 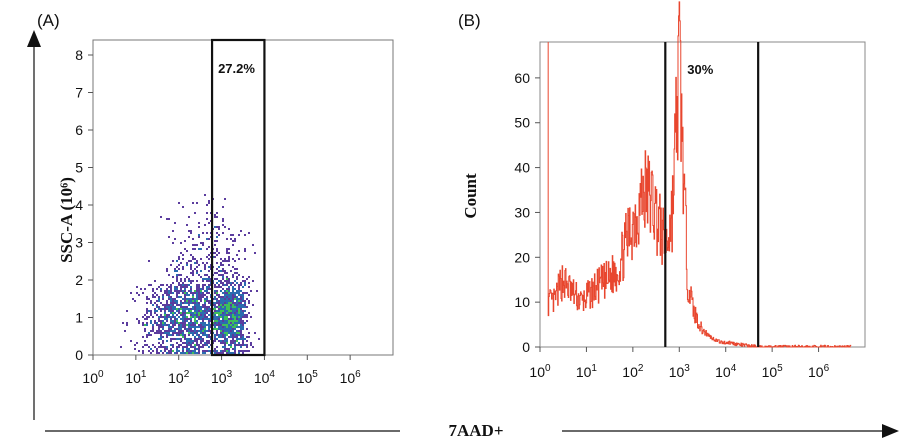 I want to click on a-xtick-label-base: 10, so click(x=262, y=378).